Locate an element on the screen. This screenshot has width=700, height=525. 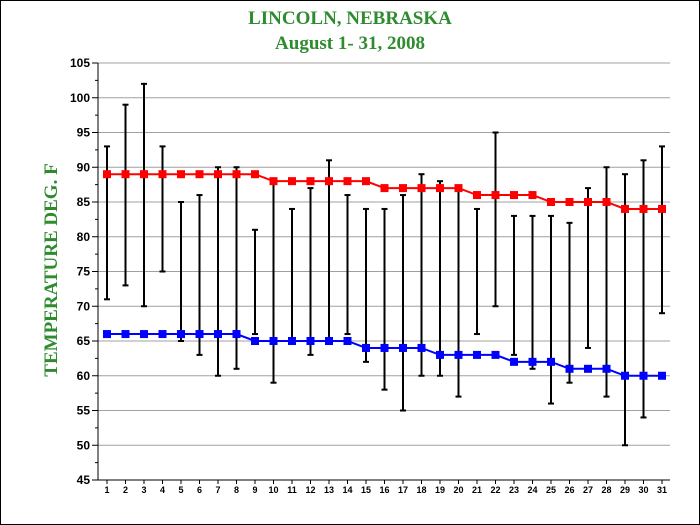
chart-title: LINCOLN, NEBRASKA is located at coordinates (350, 18).